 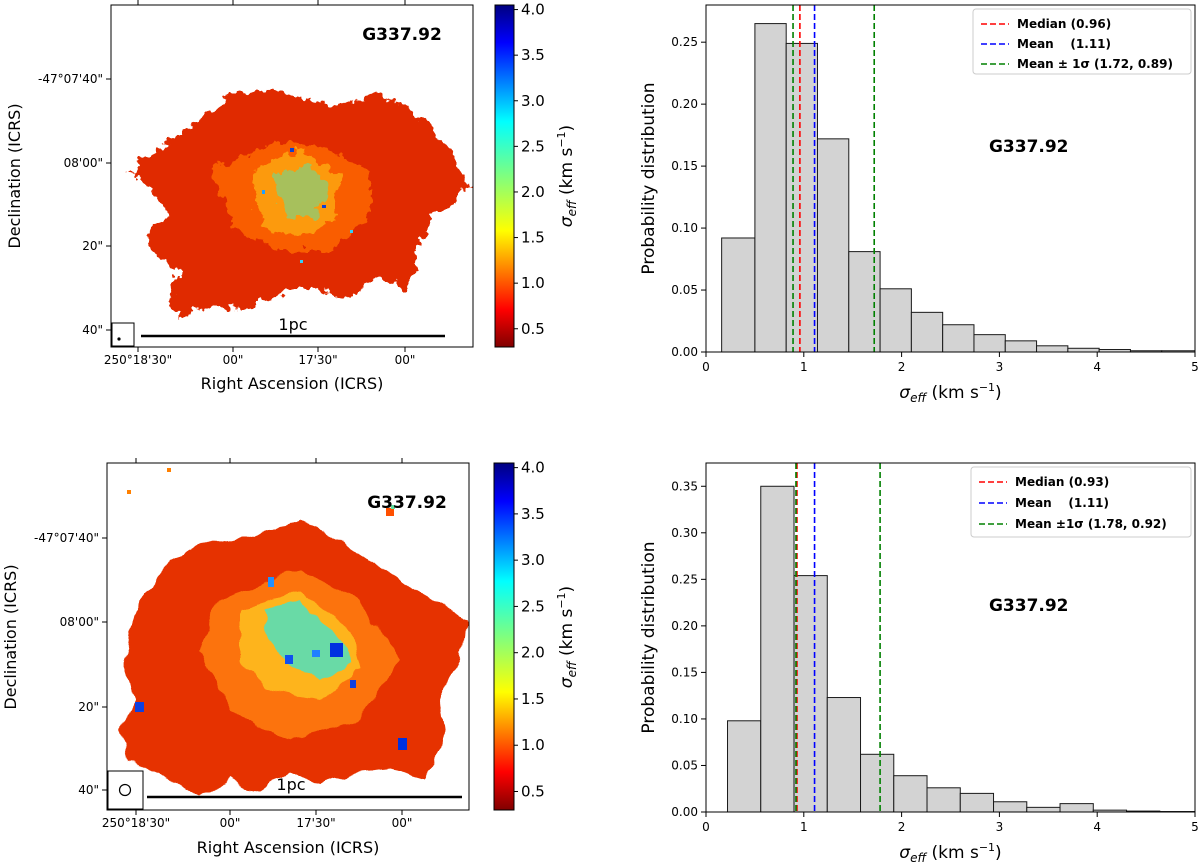 I want to click on y-tick-label: 0.00, so click(x=684, y=352).